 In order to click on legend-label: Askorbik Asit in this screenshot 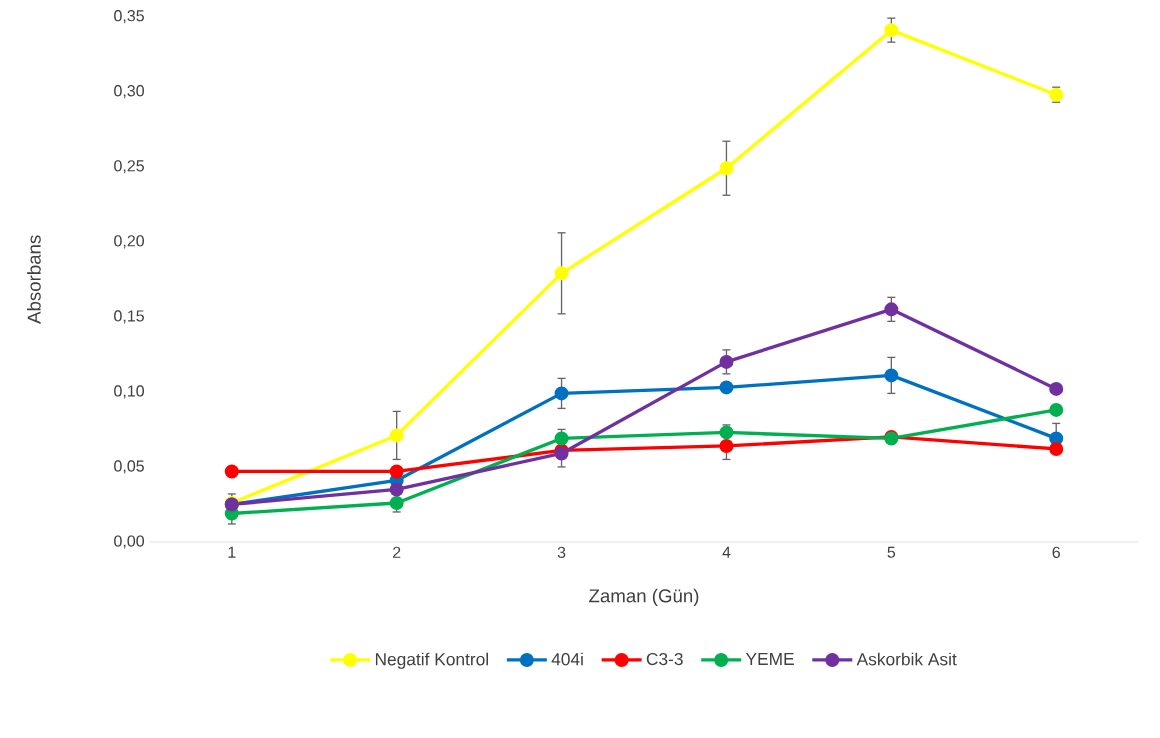, I will do `click(906, 659)`.